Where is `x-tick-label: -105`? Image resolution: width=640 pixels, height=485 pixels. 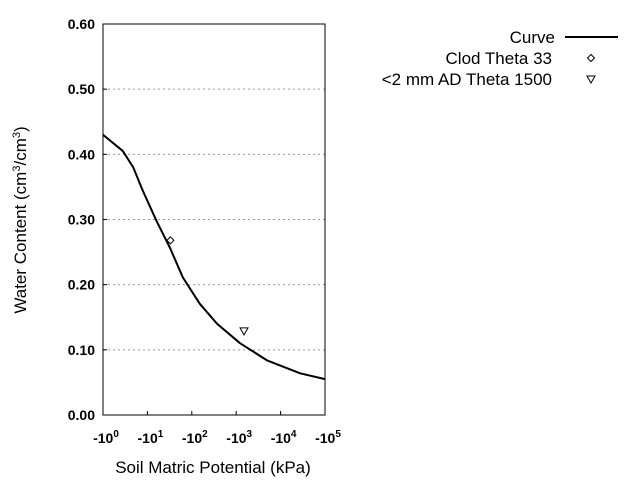
x-tick-label: -105 is located at coordinates (328, 437).